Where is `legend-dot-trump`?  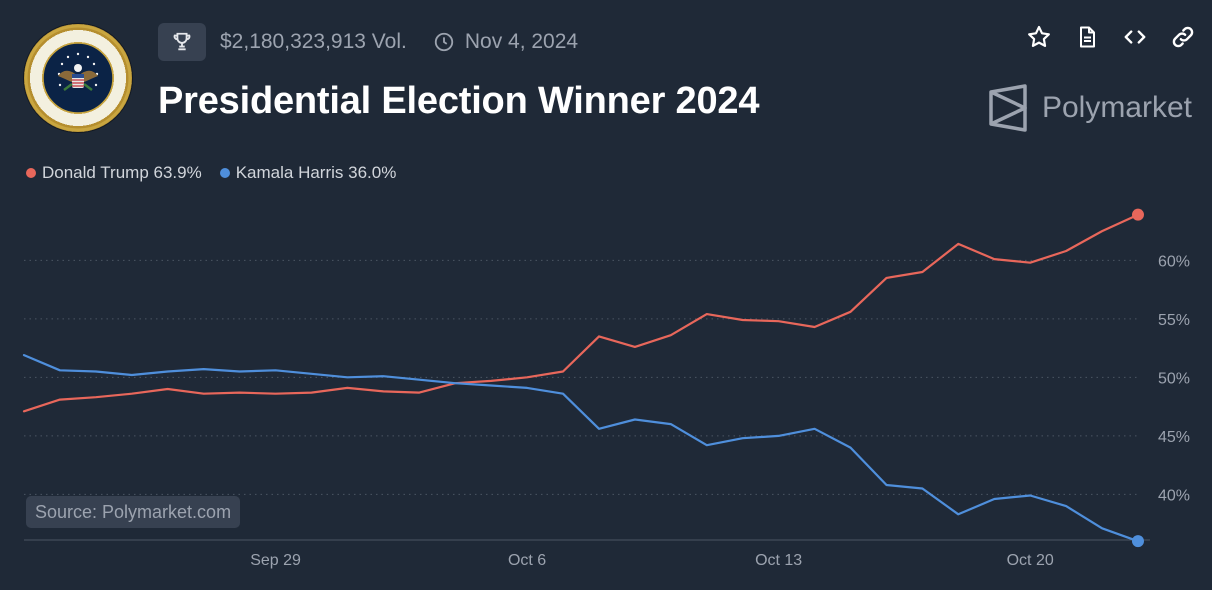 legend-dot-trump is located at coordinates (31, 173).